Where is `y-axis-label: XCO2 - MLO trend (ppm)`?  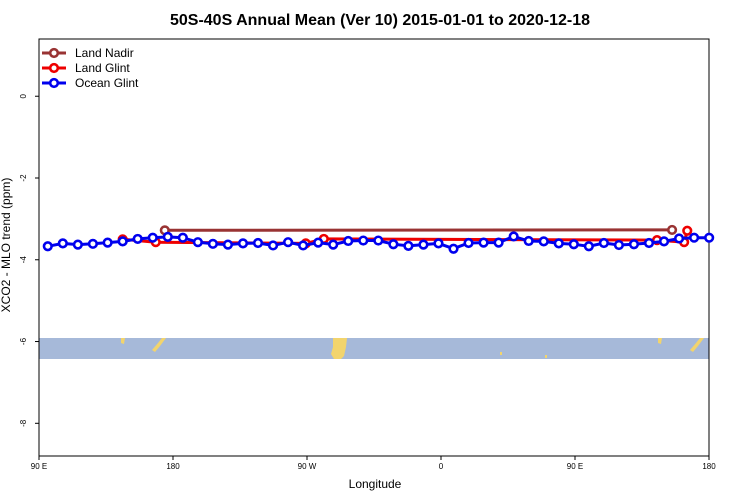
y-axis-label: XCO2 - MLO trend (ppm) is located at coordinates (6, 245).